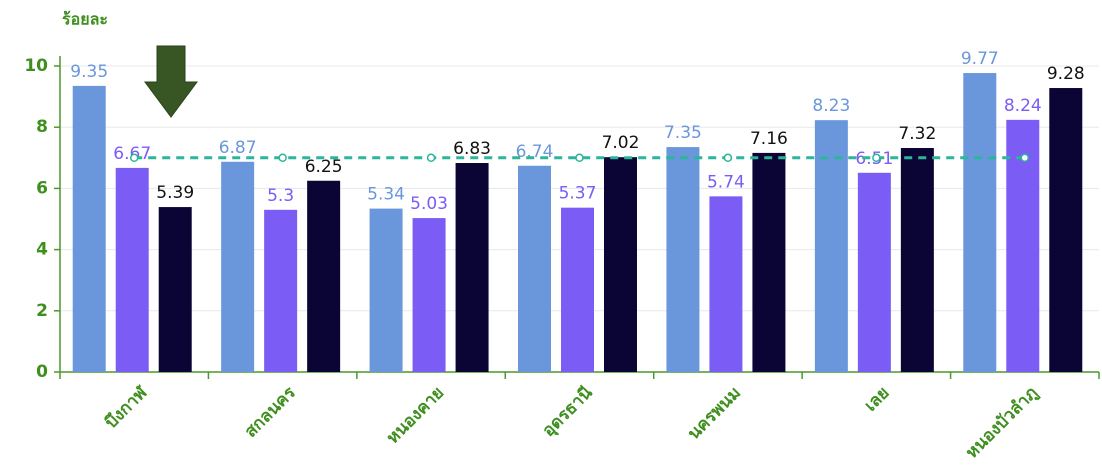  Describe the element at coordinates (89, 72) in the screenshot. I see `data-label: 9.35` at that location.